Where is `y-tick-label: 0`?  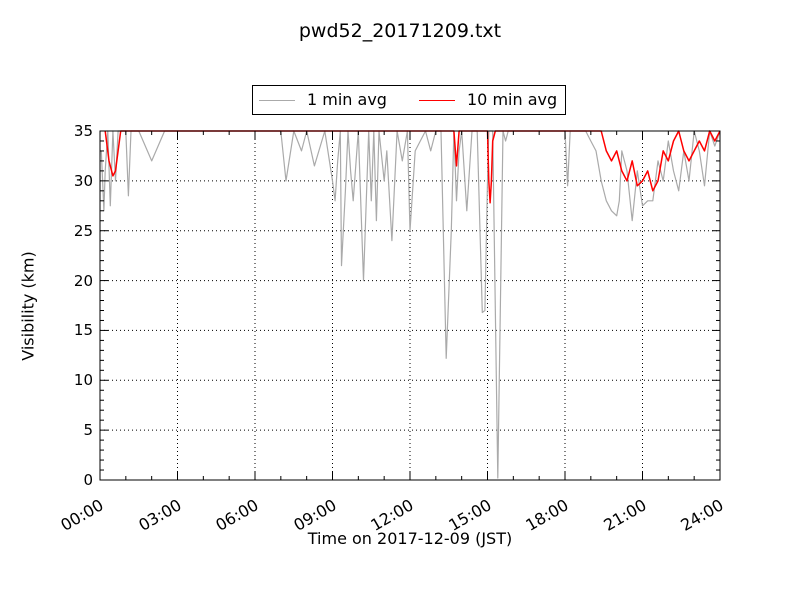 y-tick-label: 0 is located at coordinates (88, 480).